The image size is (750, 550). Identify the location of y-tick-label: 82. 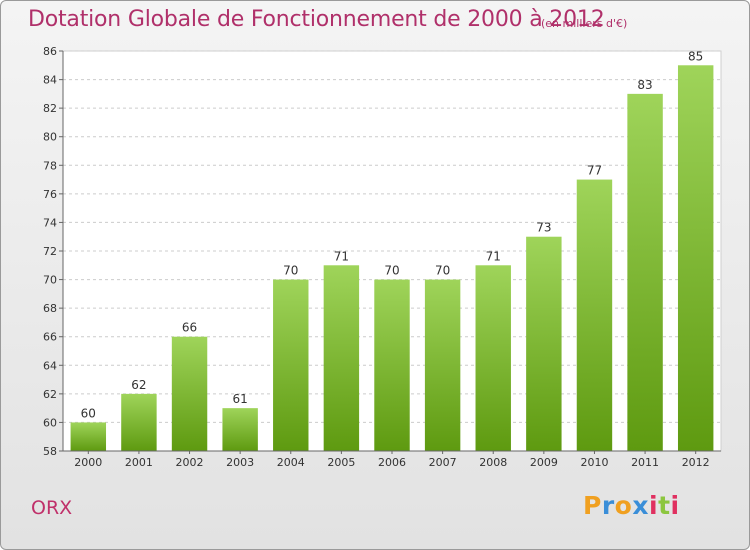
(50, 108).